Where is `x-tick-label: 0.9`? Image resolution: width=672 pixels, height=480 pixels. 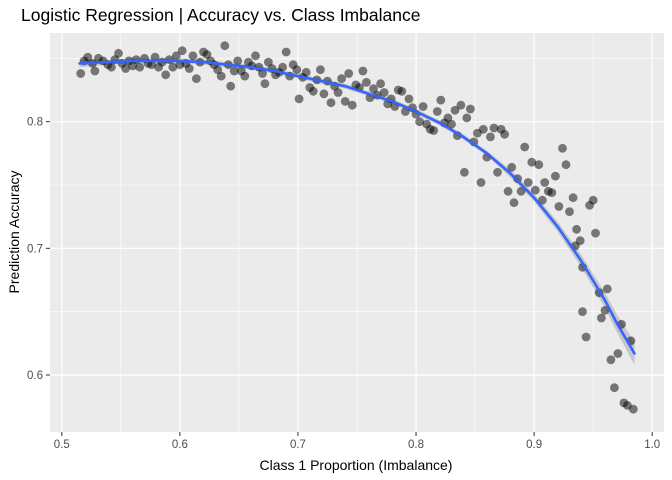 x-tick-label: 0.9 is located at coordinates (534, 445).